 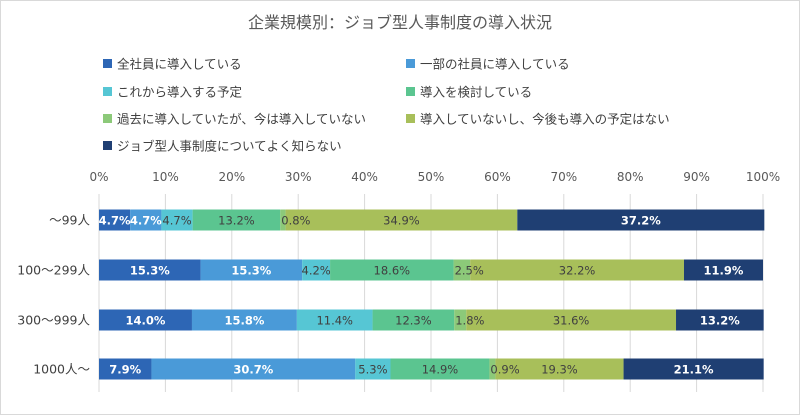 I want to click on data-label: 4.2%, so click(x=316, y=271).